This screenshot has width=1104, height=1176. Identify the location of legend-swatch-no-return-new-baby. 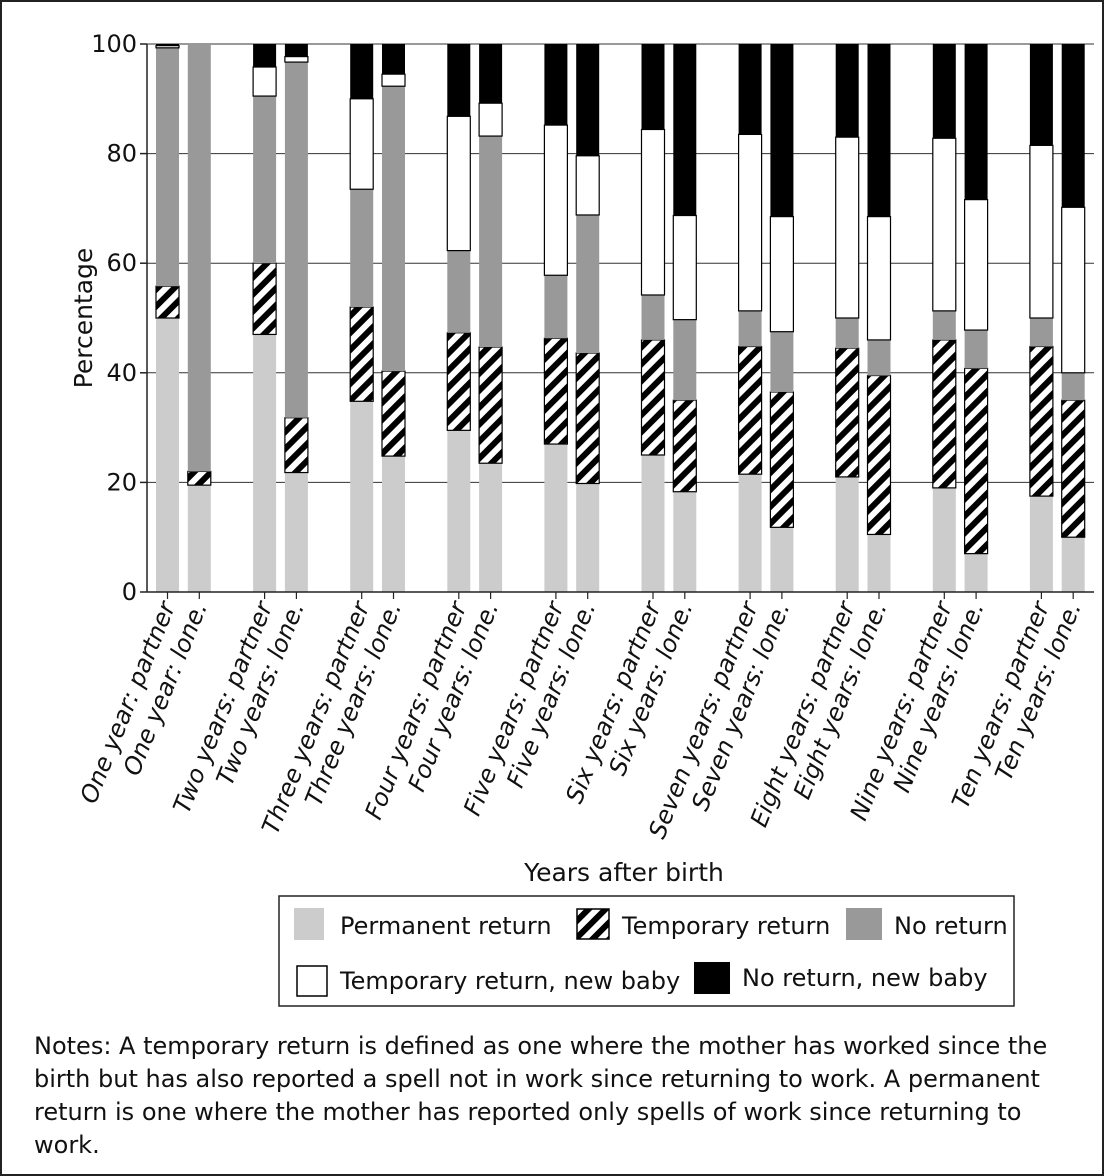
(712, 978).